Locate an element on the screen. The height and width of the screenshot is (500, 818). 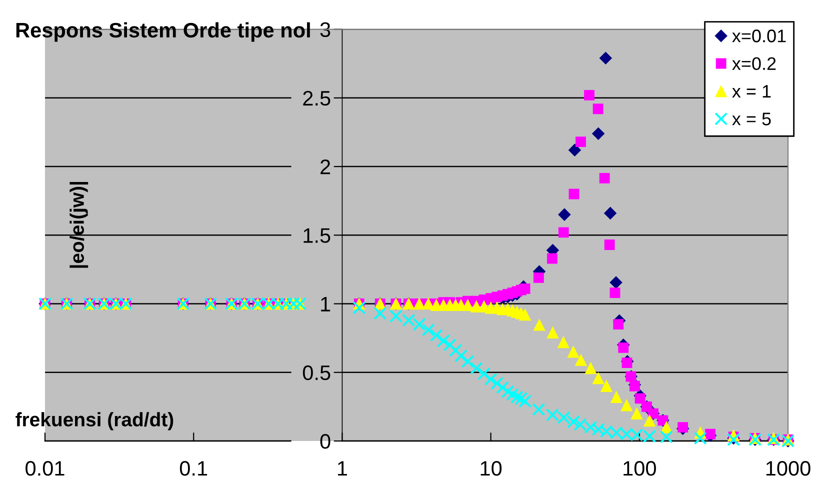
y-tick-label: 0 is located at coordinates (325, 441).